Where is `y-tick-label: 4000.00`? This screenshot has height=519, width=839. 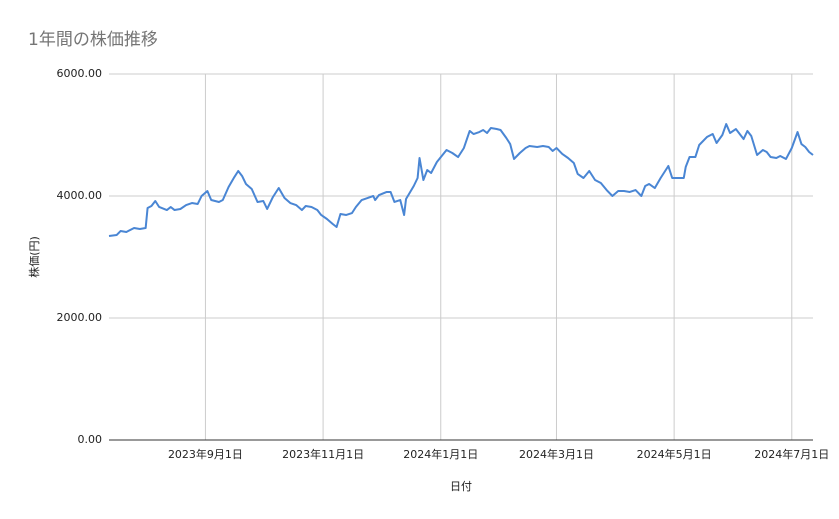 y-tick-label: 4000.00 is located at coordinates (80, 195).